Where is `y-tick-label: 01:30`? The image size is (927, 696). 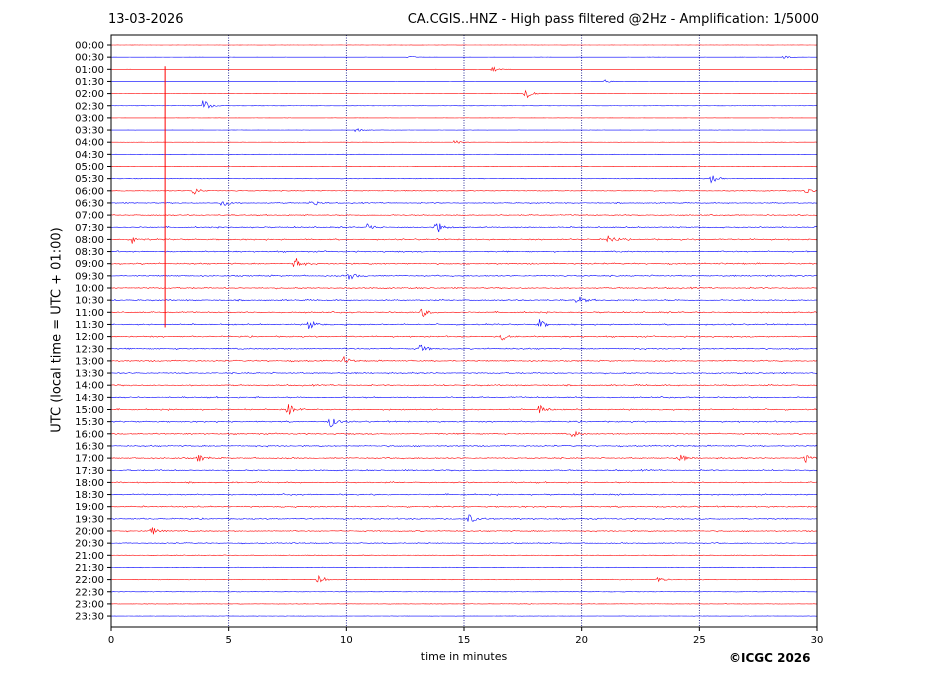 y-tick-label: 01:30 is located at coordinates (89, 82).